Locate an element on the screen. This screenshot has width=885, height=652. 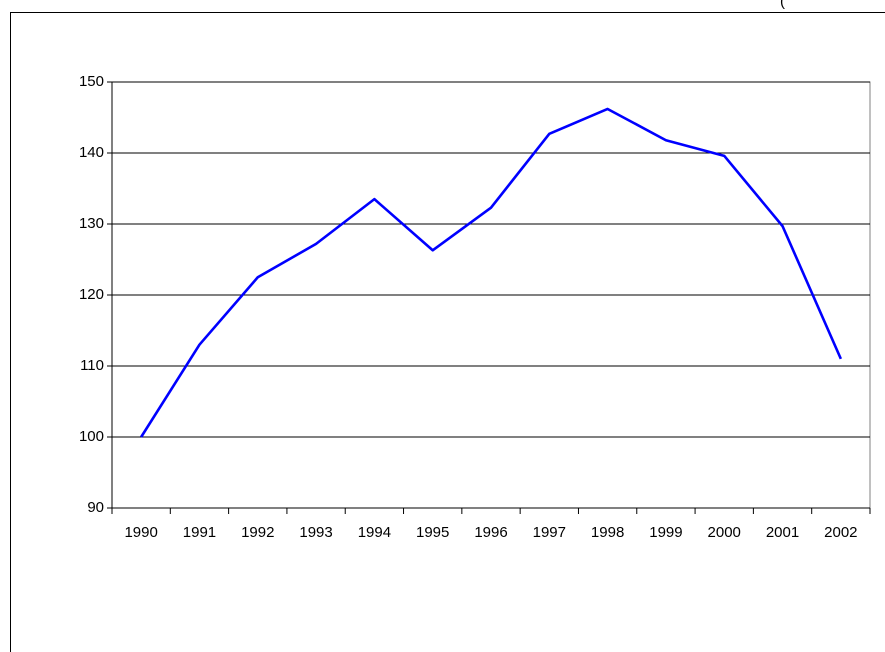
x-tick-label: 1996 is located at coordinates (490, 532).